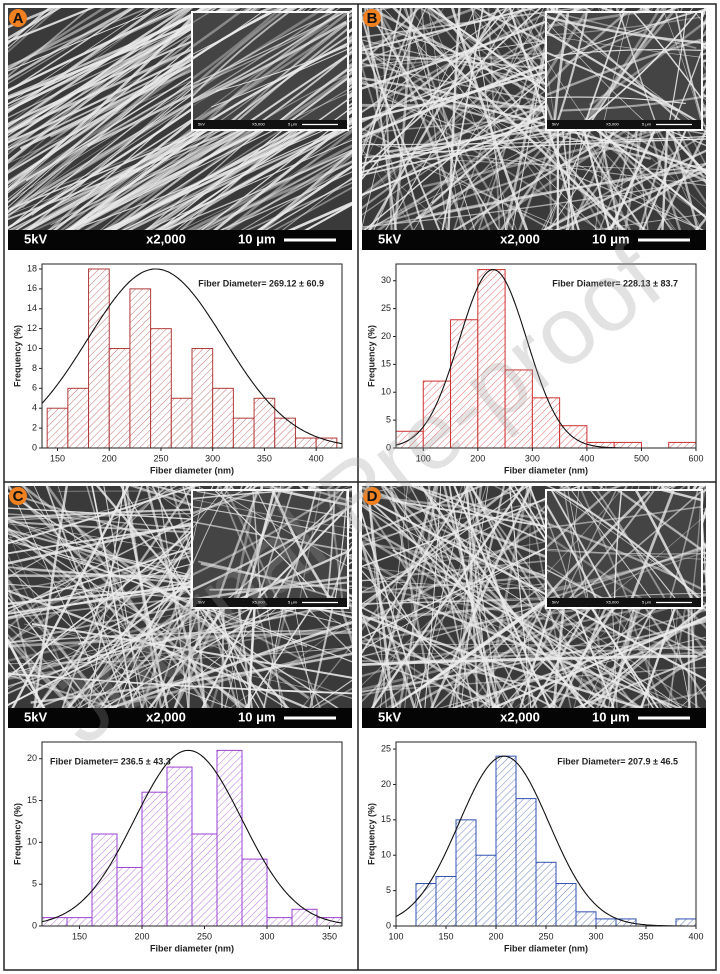 The image size is (720, 974). Describe the element at coordinates (386, 748) in the screenshot. I see `y-tick-label: 25` at that location.